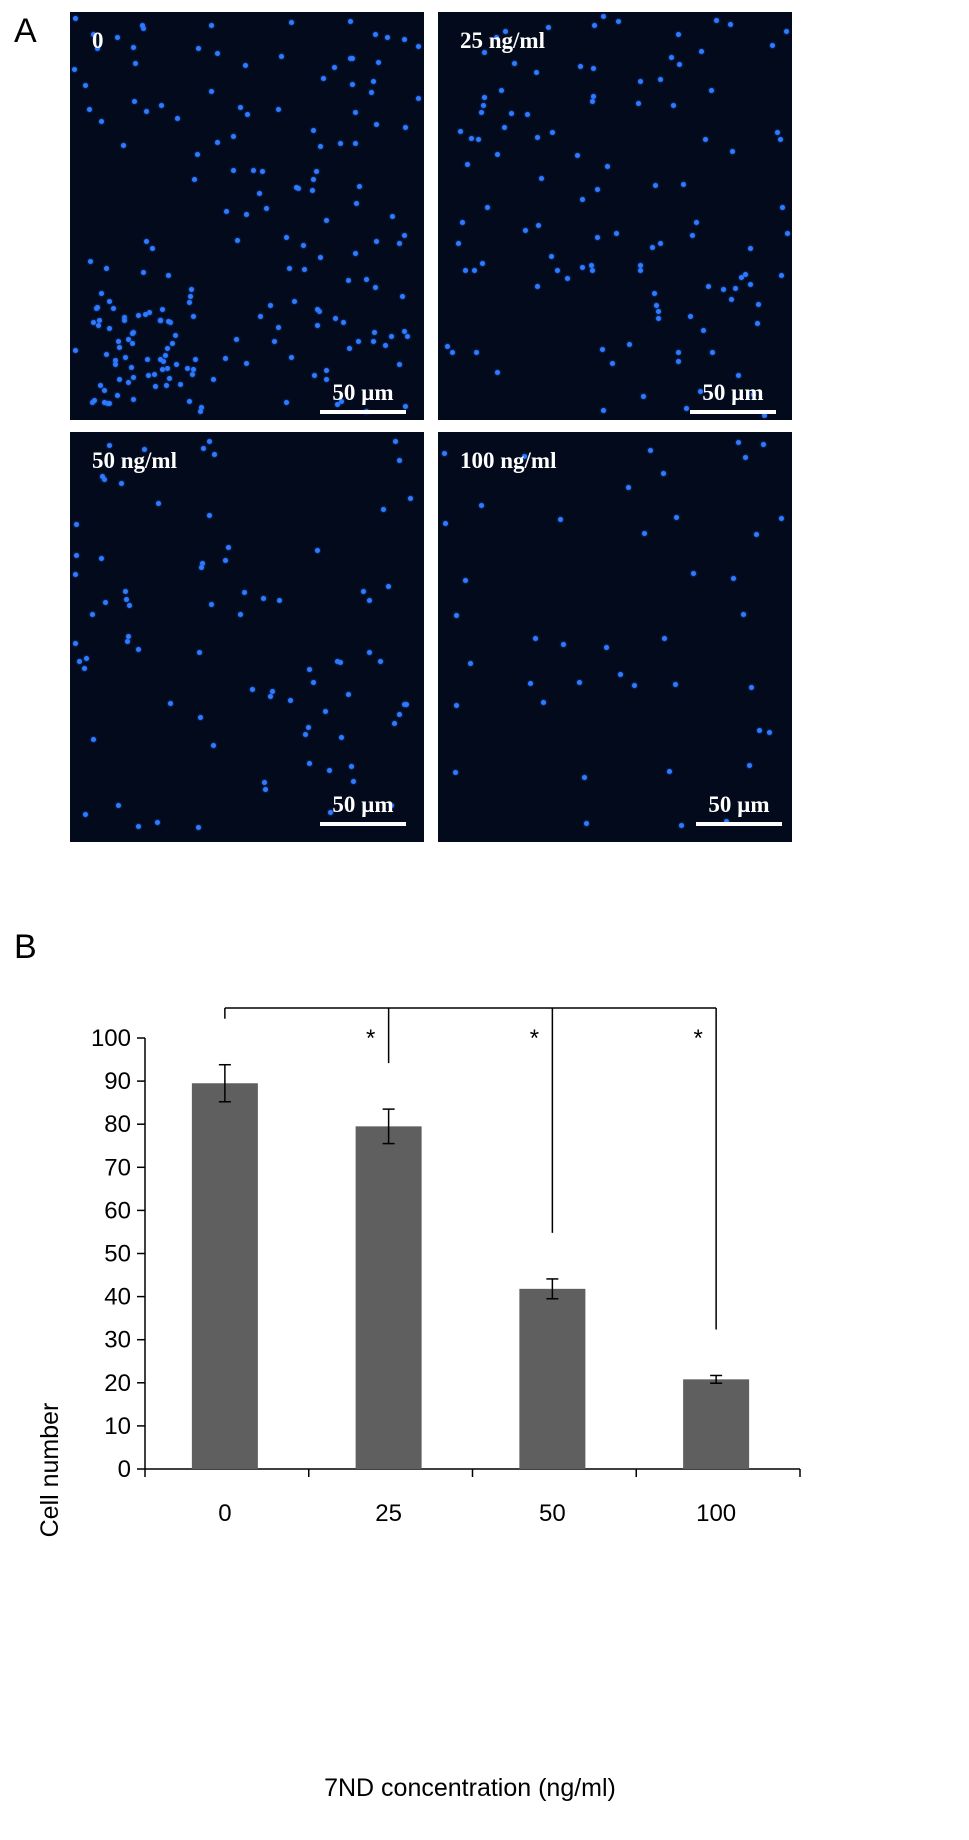 The image size is (969, 1840). Describe the element at coordinates (117, 1340) in the screenshot. I see `y-tick-label: 30` at that location.